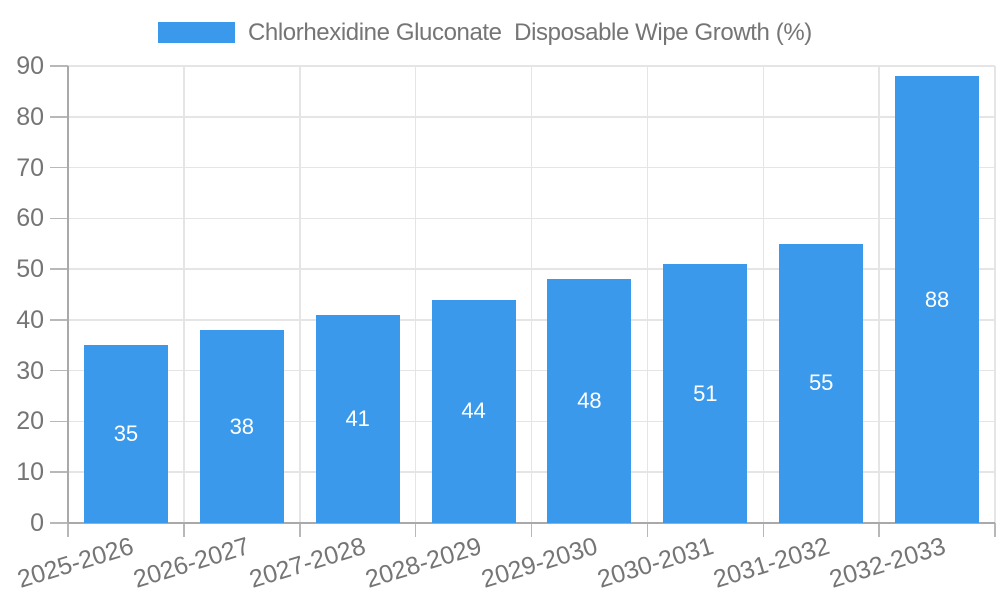 The width and height of the screenshot is (1000, 600). Describe the element at coordinates (30, 66) in the screenshot. I see `y-tick-label: 90` at that location.